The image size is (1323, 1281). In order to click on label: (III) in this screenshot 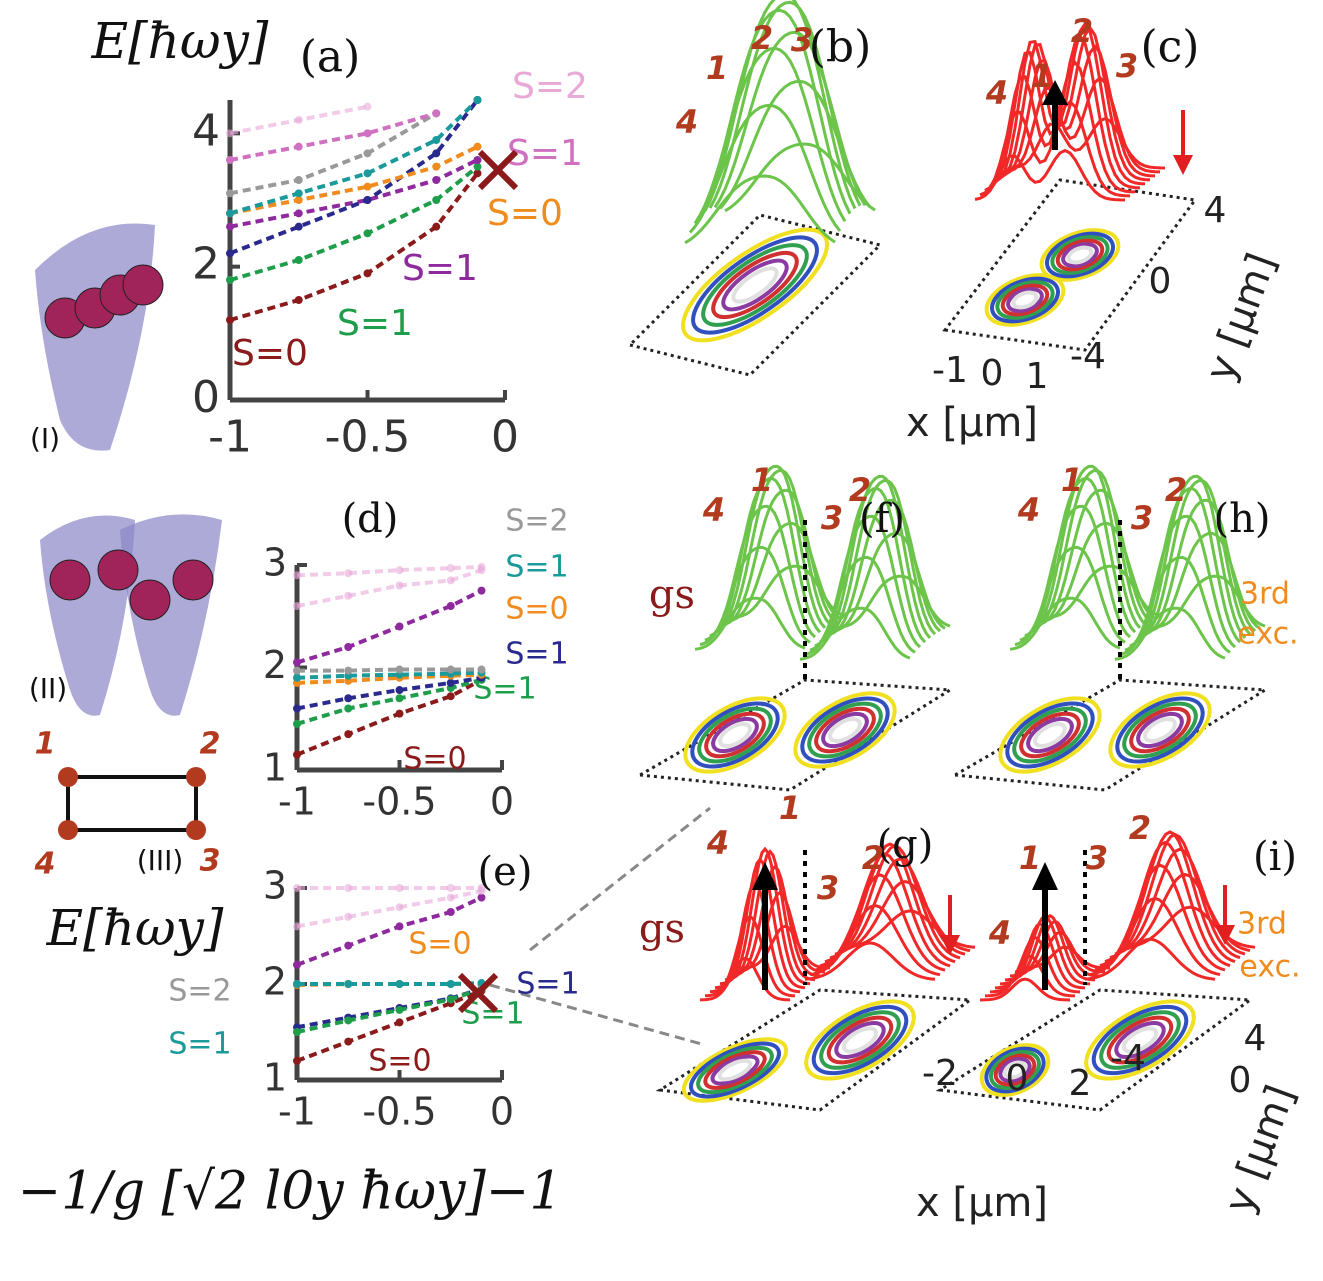, I will do `click(160, 860)`.